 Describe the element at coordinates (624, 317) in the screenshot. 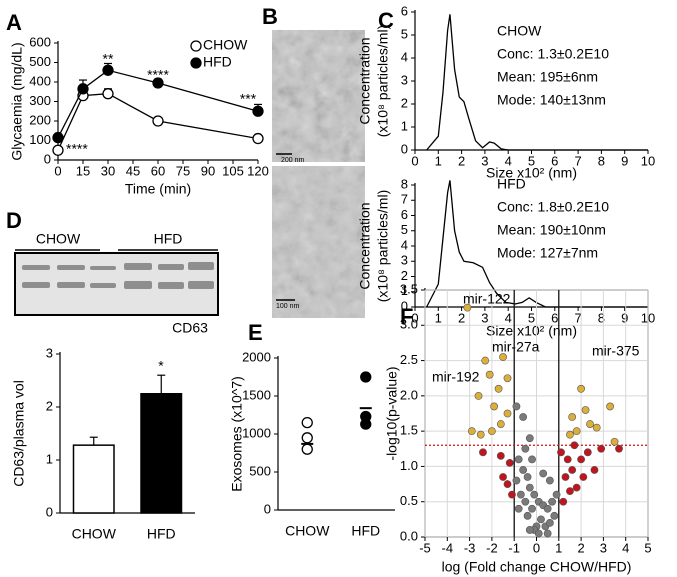

I see `x-tick-label: 9` at that location.